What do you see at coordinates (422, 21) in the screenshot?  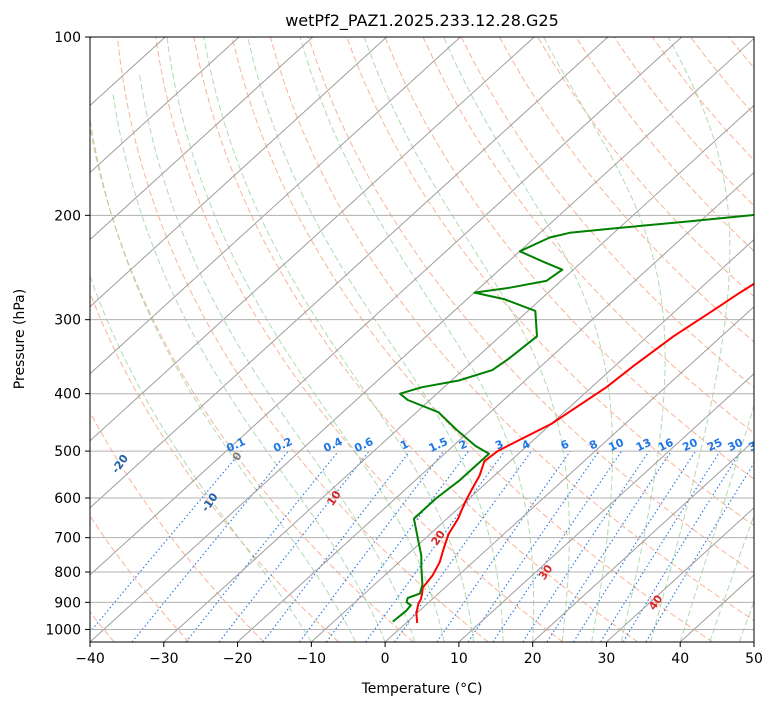 I see `chart-title: wetPf2_PAZ1.2025.233.12.28.G25` at bounding box center [422, 21].